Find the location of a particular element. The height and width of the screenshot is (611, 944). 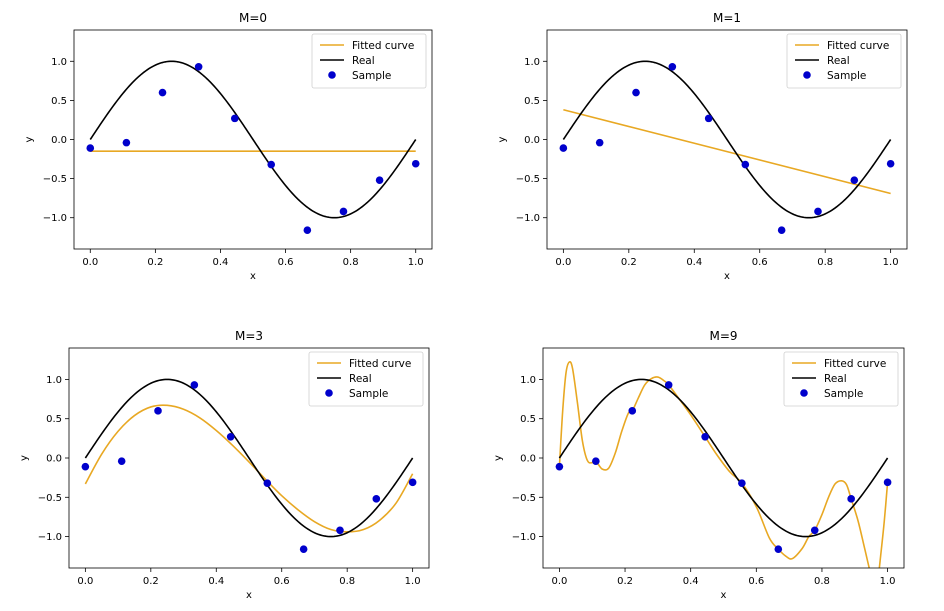

chart-title: M=1 is located at coordinates (727, 18).